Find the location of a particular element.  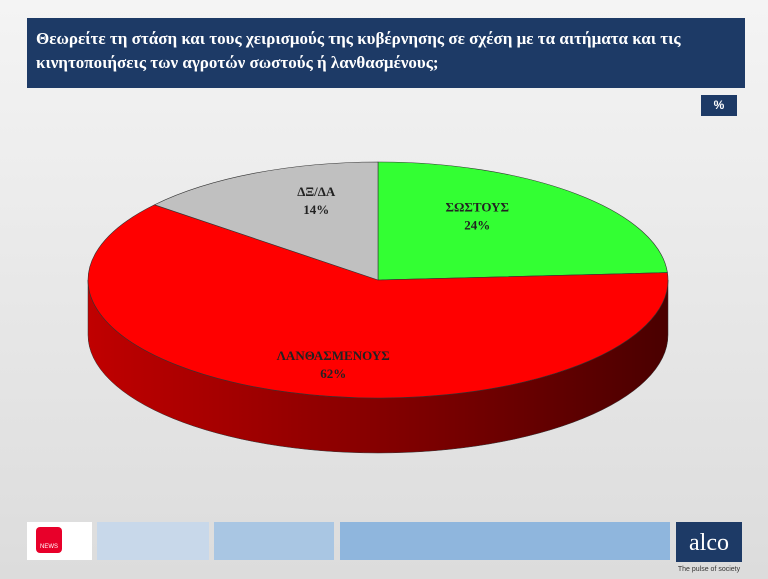

value-label: 24% is located at coordinates (477, 224).